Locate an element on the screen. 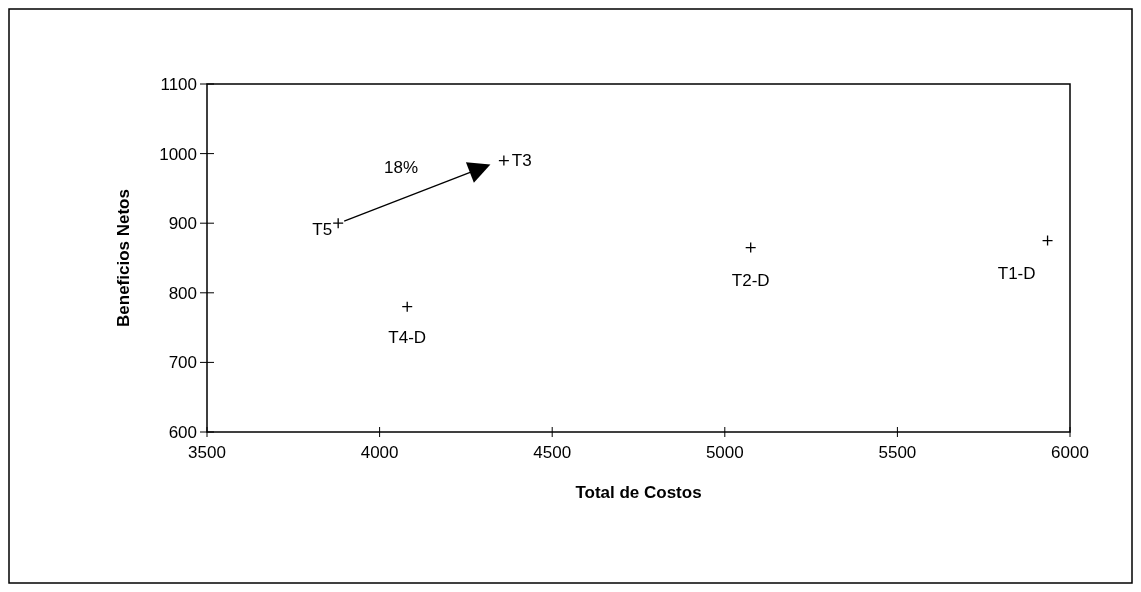  y-tick-label: 600 is located at coordinates (182, 432).